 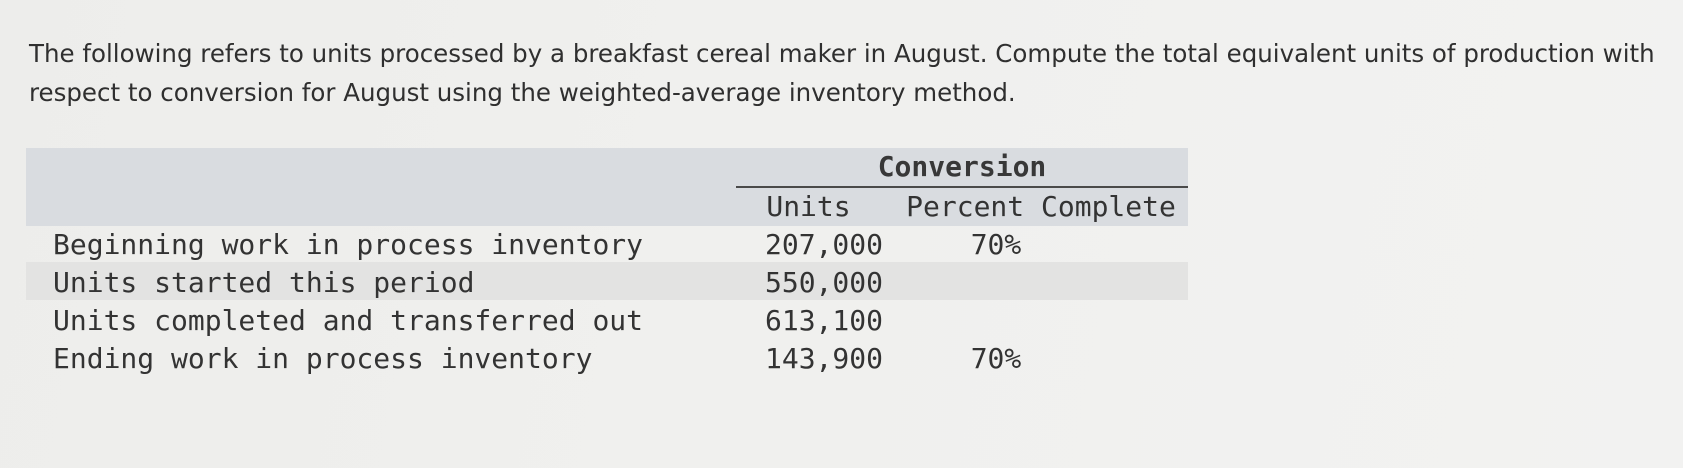 What do you see at coordinates (1041, 206) in the screenshot?
I see `percent-complete-column-header: Percent Complete` at bounding box center [1041, 206].